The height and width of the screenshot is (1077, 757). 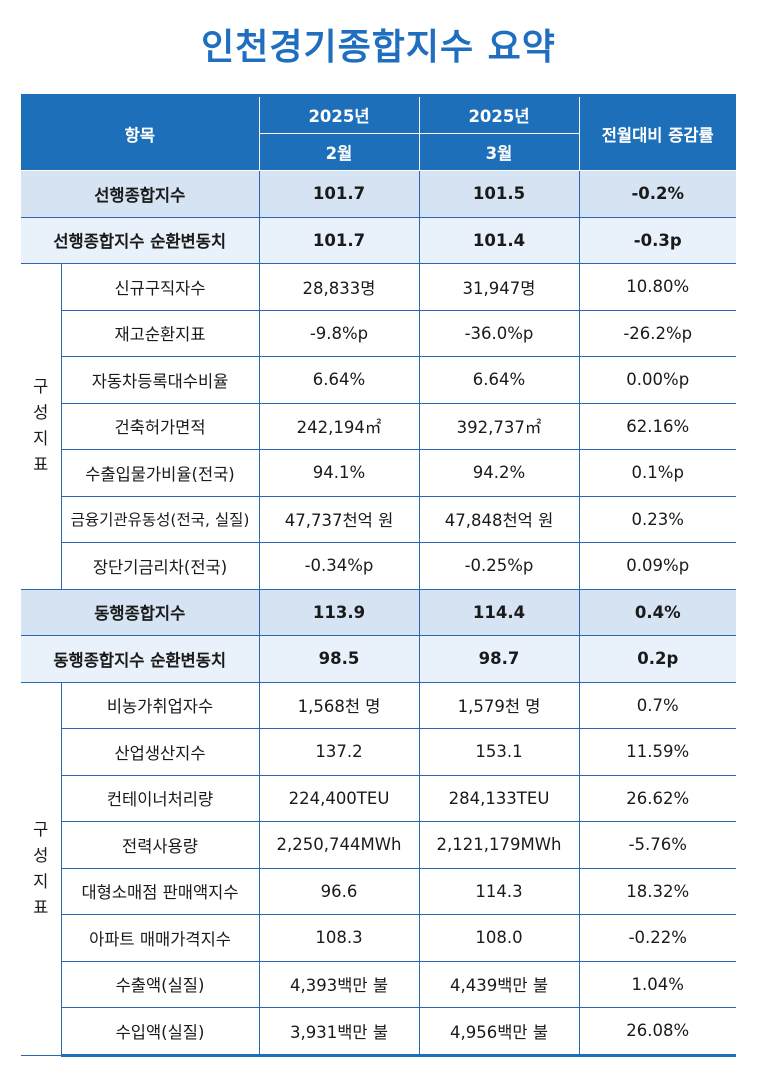 What do you see at coordinates (499, 705) in the screenshot?
I see `value-mar: 1,579천 명` at bounding box center [499, 705].